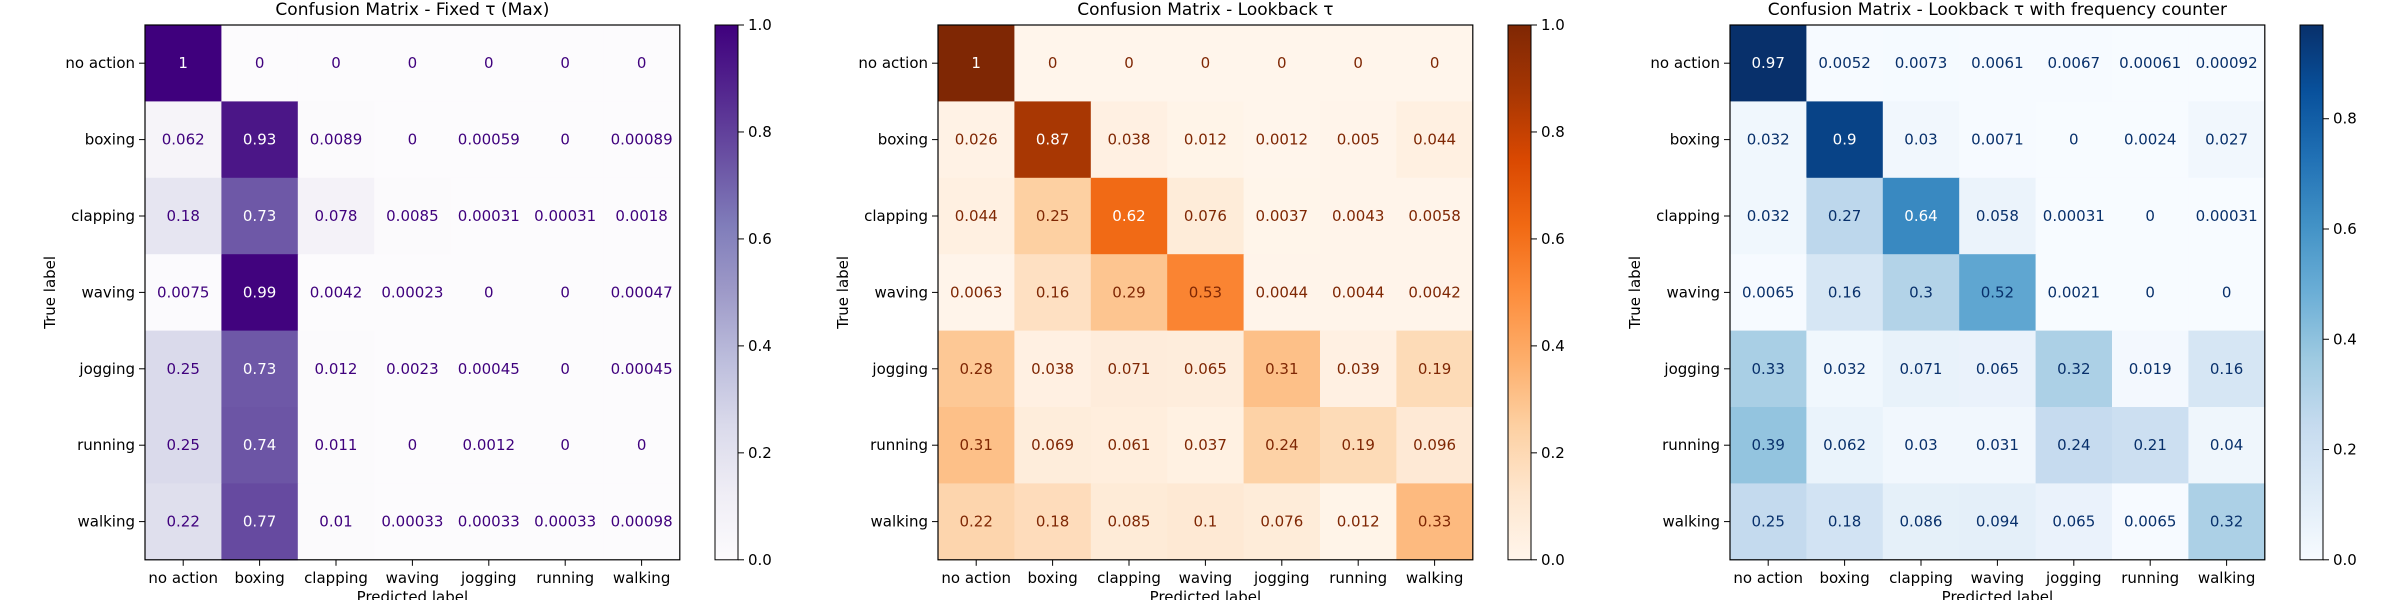  Describe the element at coordinates (1920, 216) in the screenshot. I see `cell-value-label: 0.64` at that location.